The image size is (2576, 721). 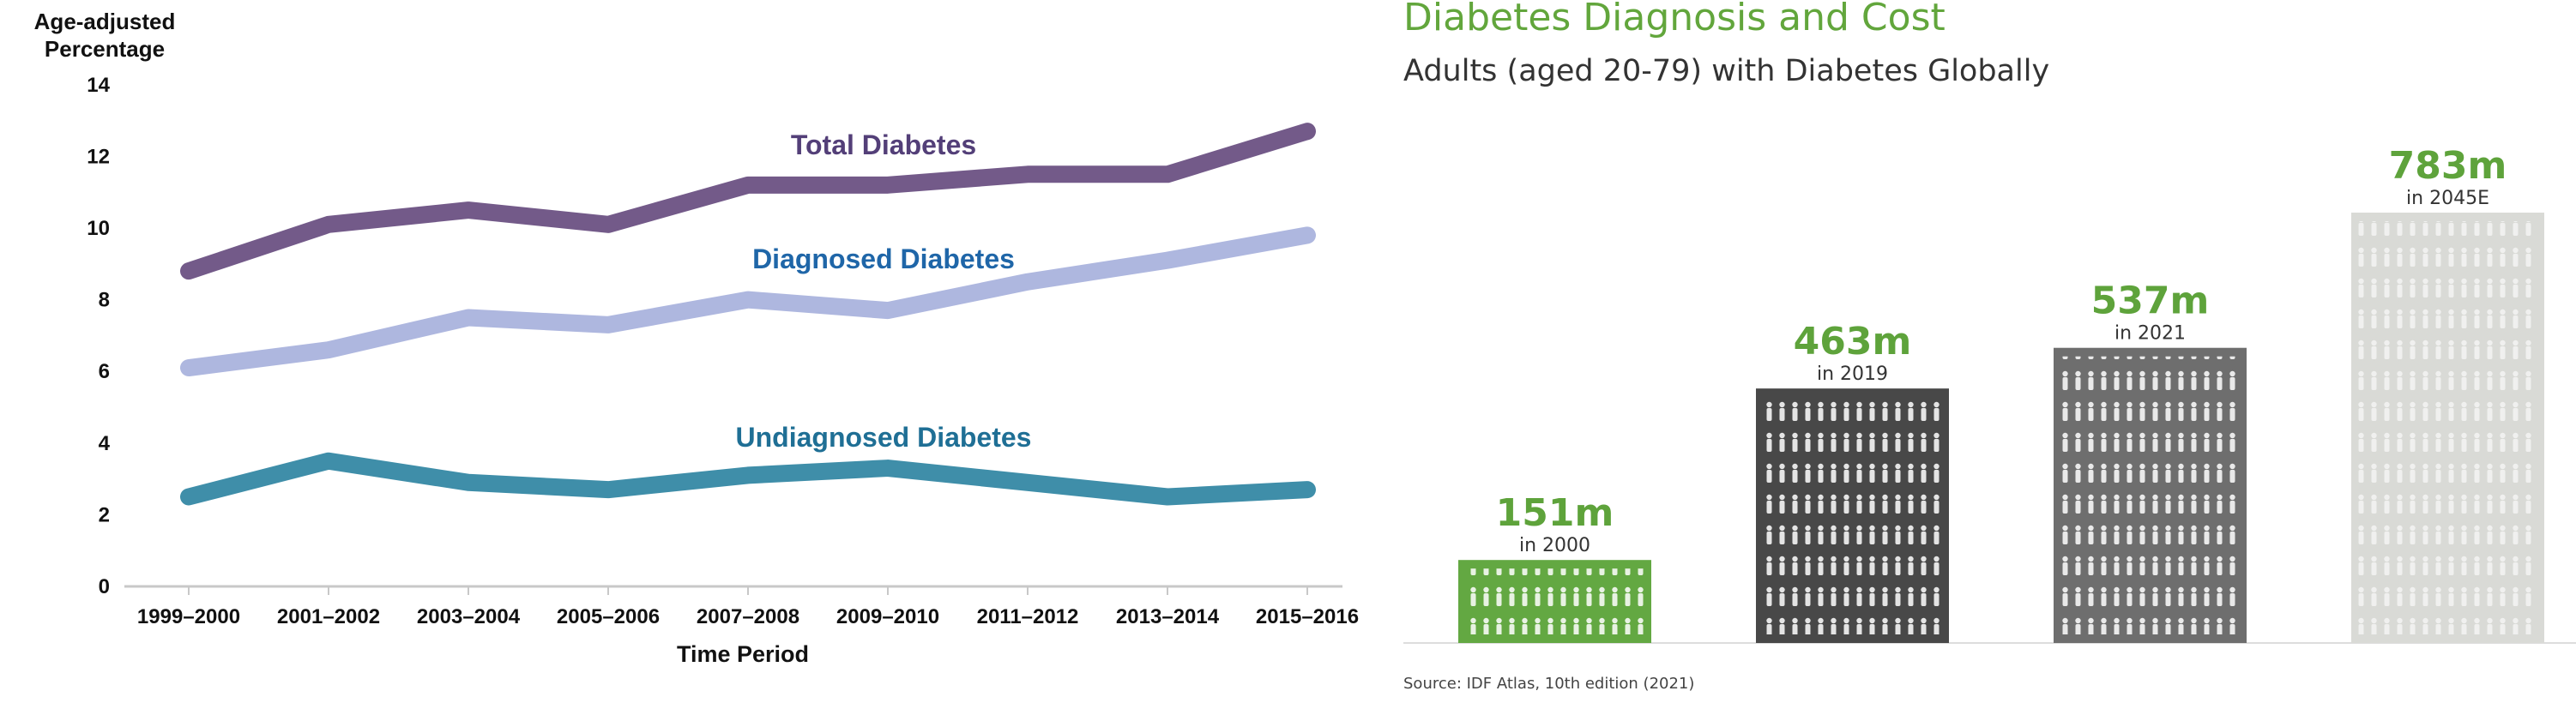 I want to click on chart-title: Diabetes Diagnosis and Cost, so click(x=1674, y=19).